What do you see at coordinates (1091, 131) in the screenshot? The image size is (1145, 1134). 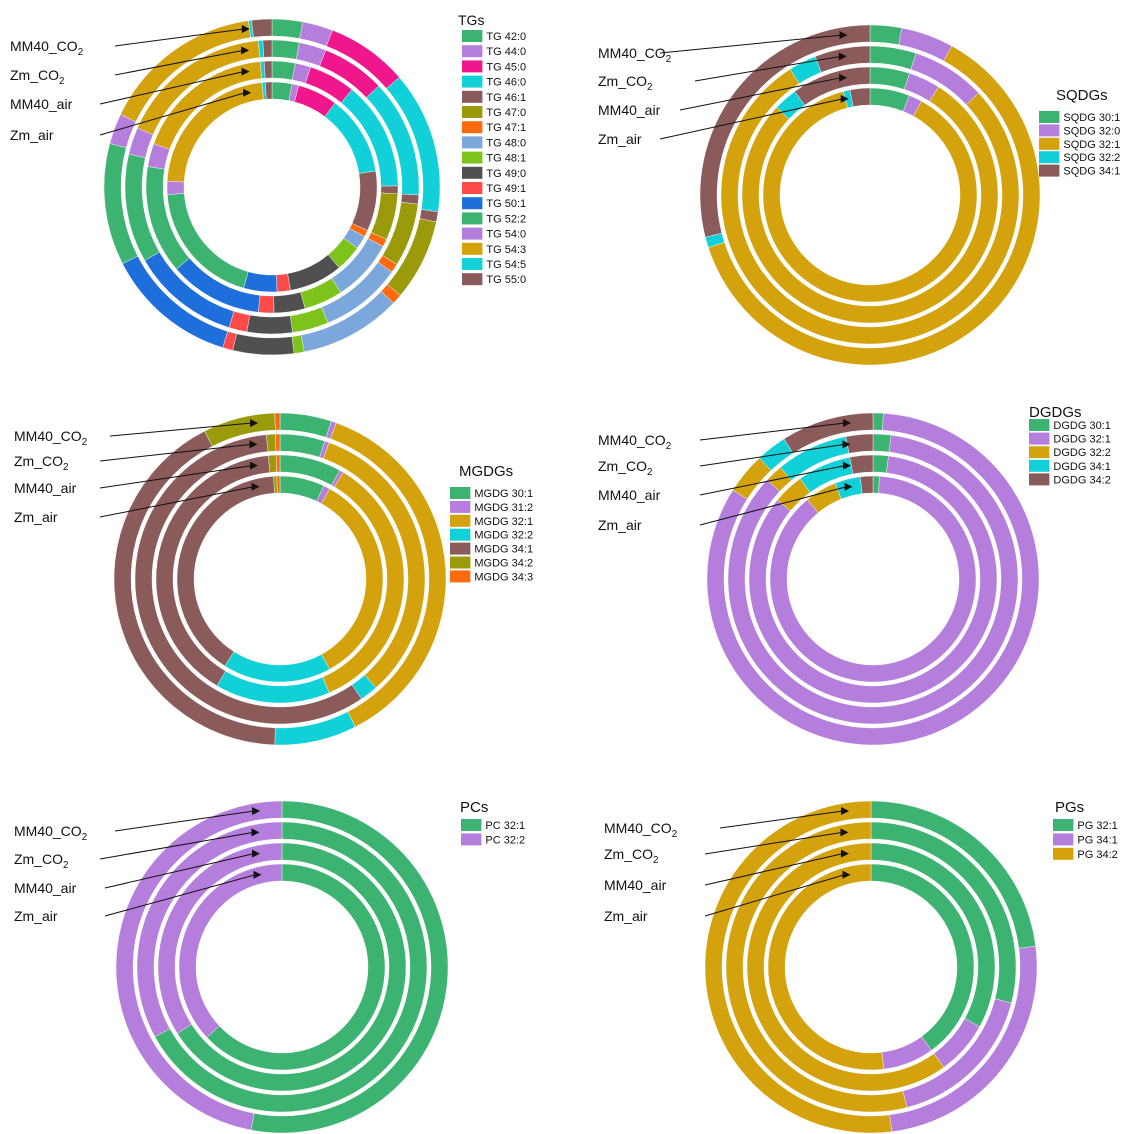 I see `legend-entry: SQDG 32:0` at bounding box center [1091, 131].